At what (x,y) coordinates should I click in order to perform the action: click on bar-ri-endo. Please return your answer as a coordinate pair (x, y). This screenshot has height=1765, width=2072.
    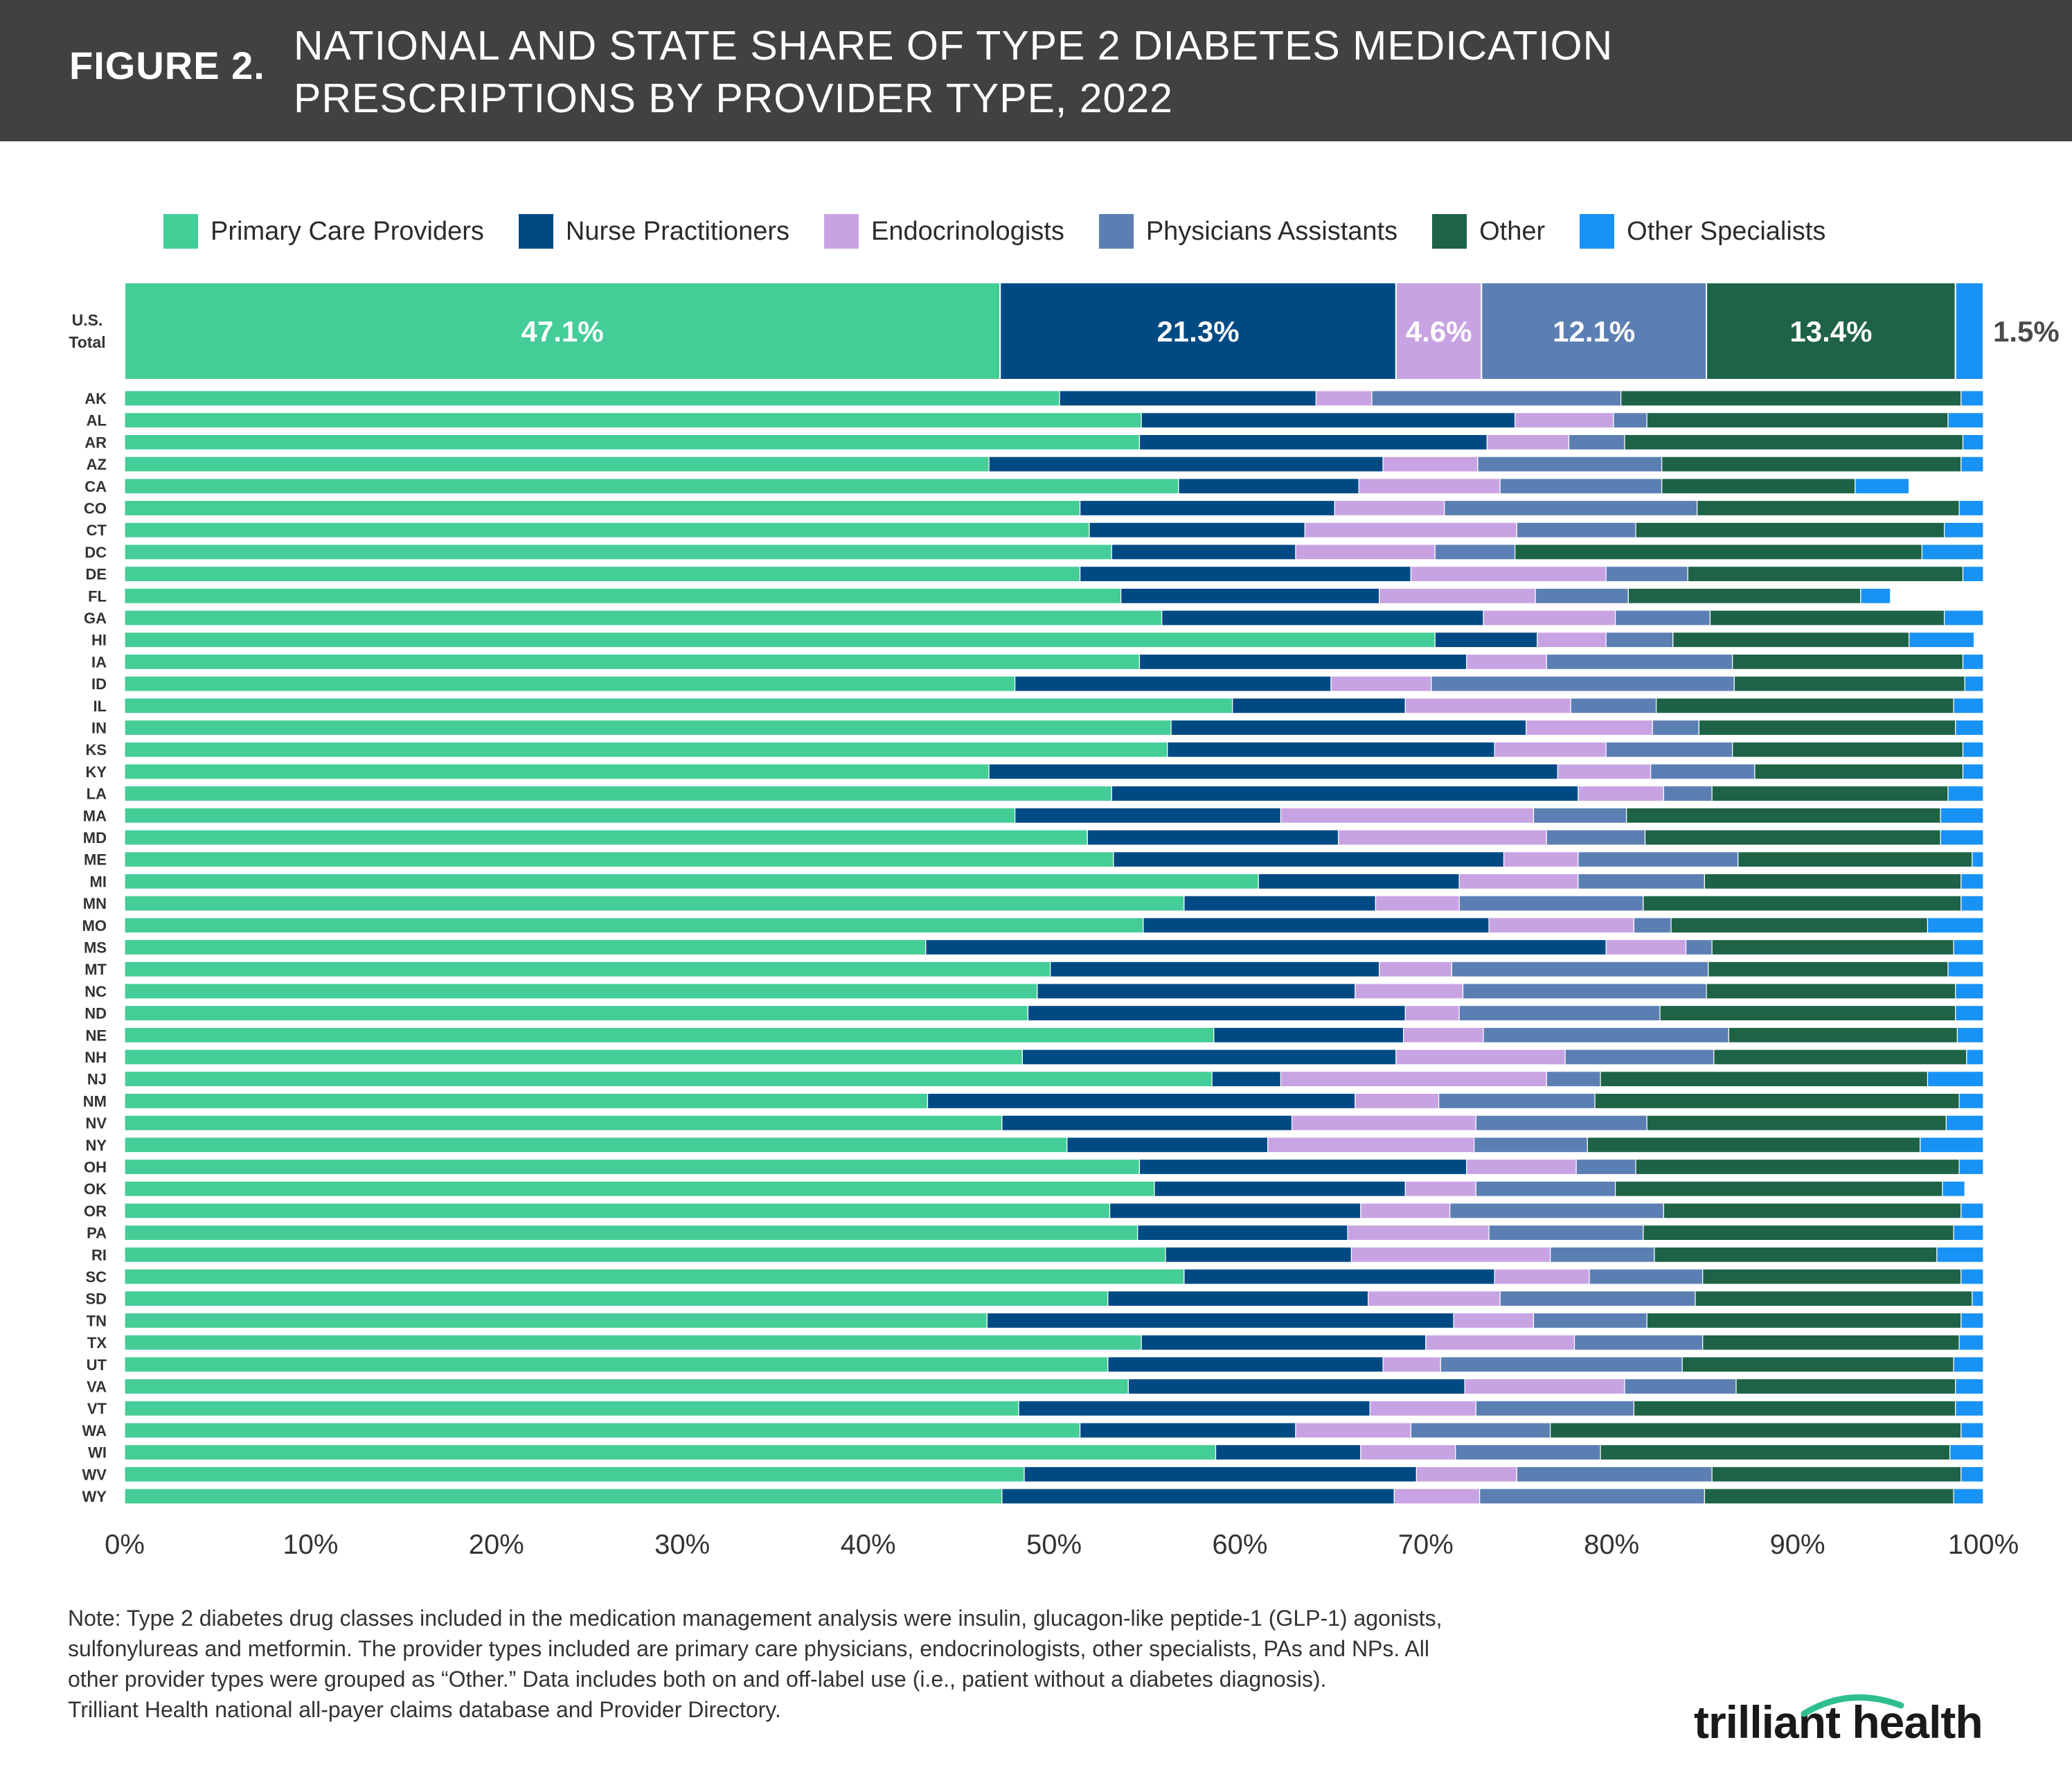
    Looking at the image, I should click on (1450, 1254).